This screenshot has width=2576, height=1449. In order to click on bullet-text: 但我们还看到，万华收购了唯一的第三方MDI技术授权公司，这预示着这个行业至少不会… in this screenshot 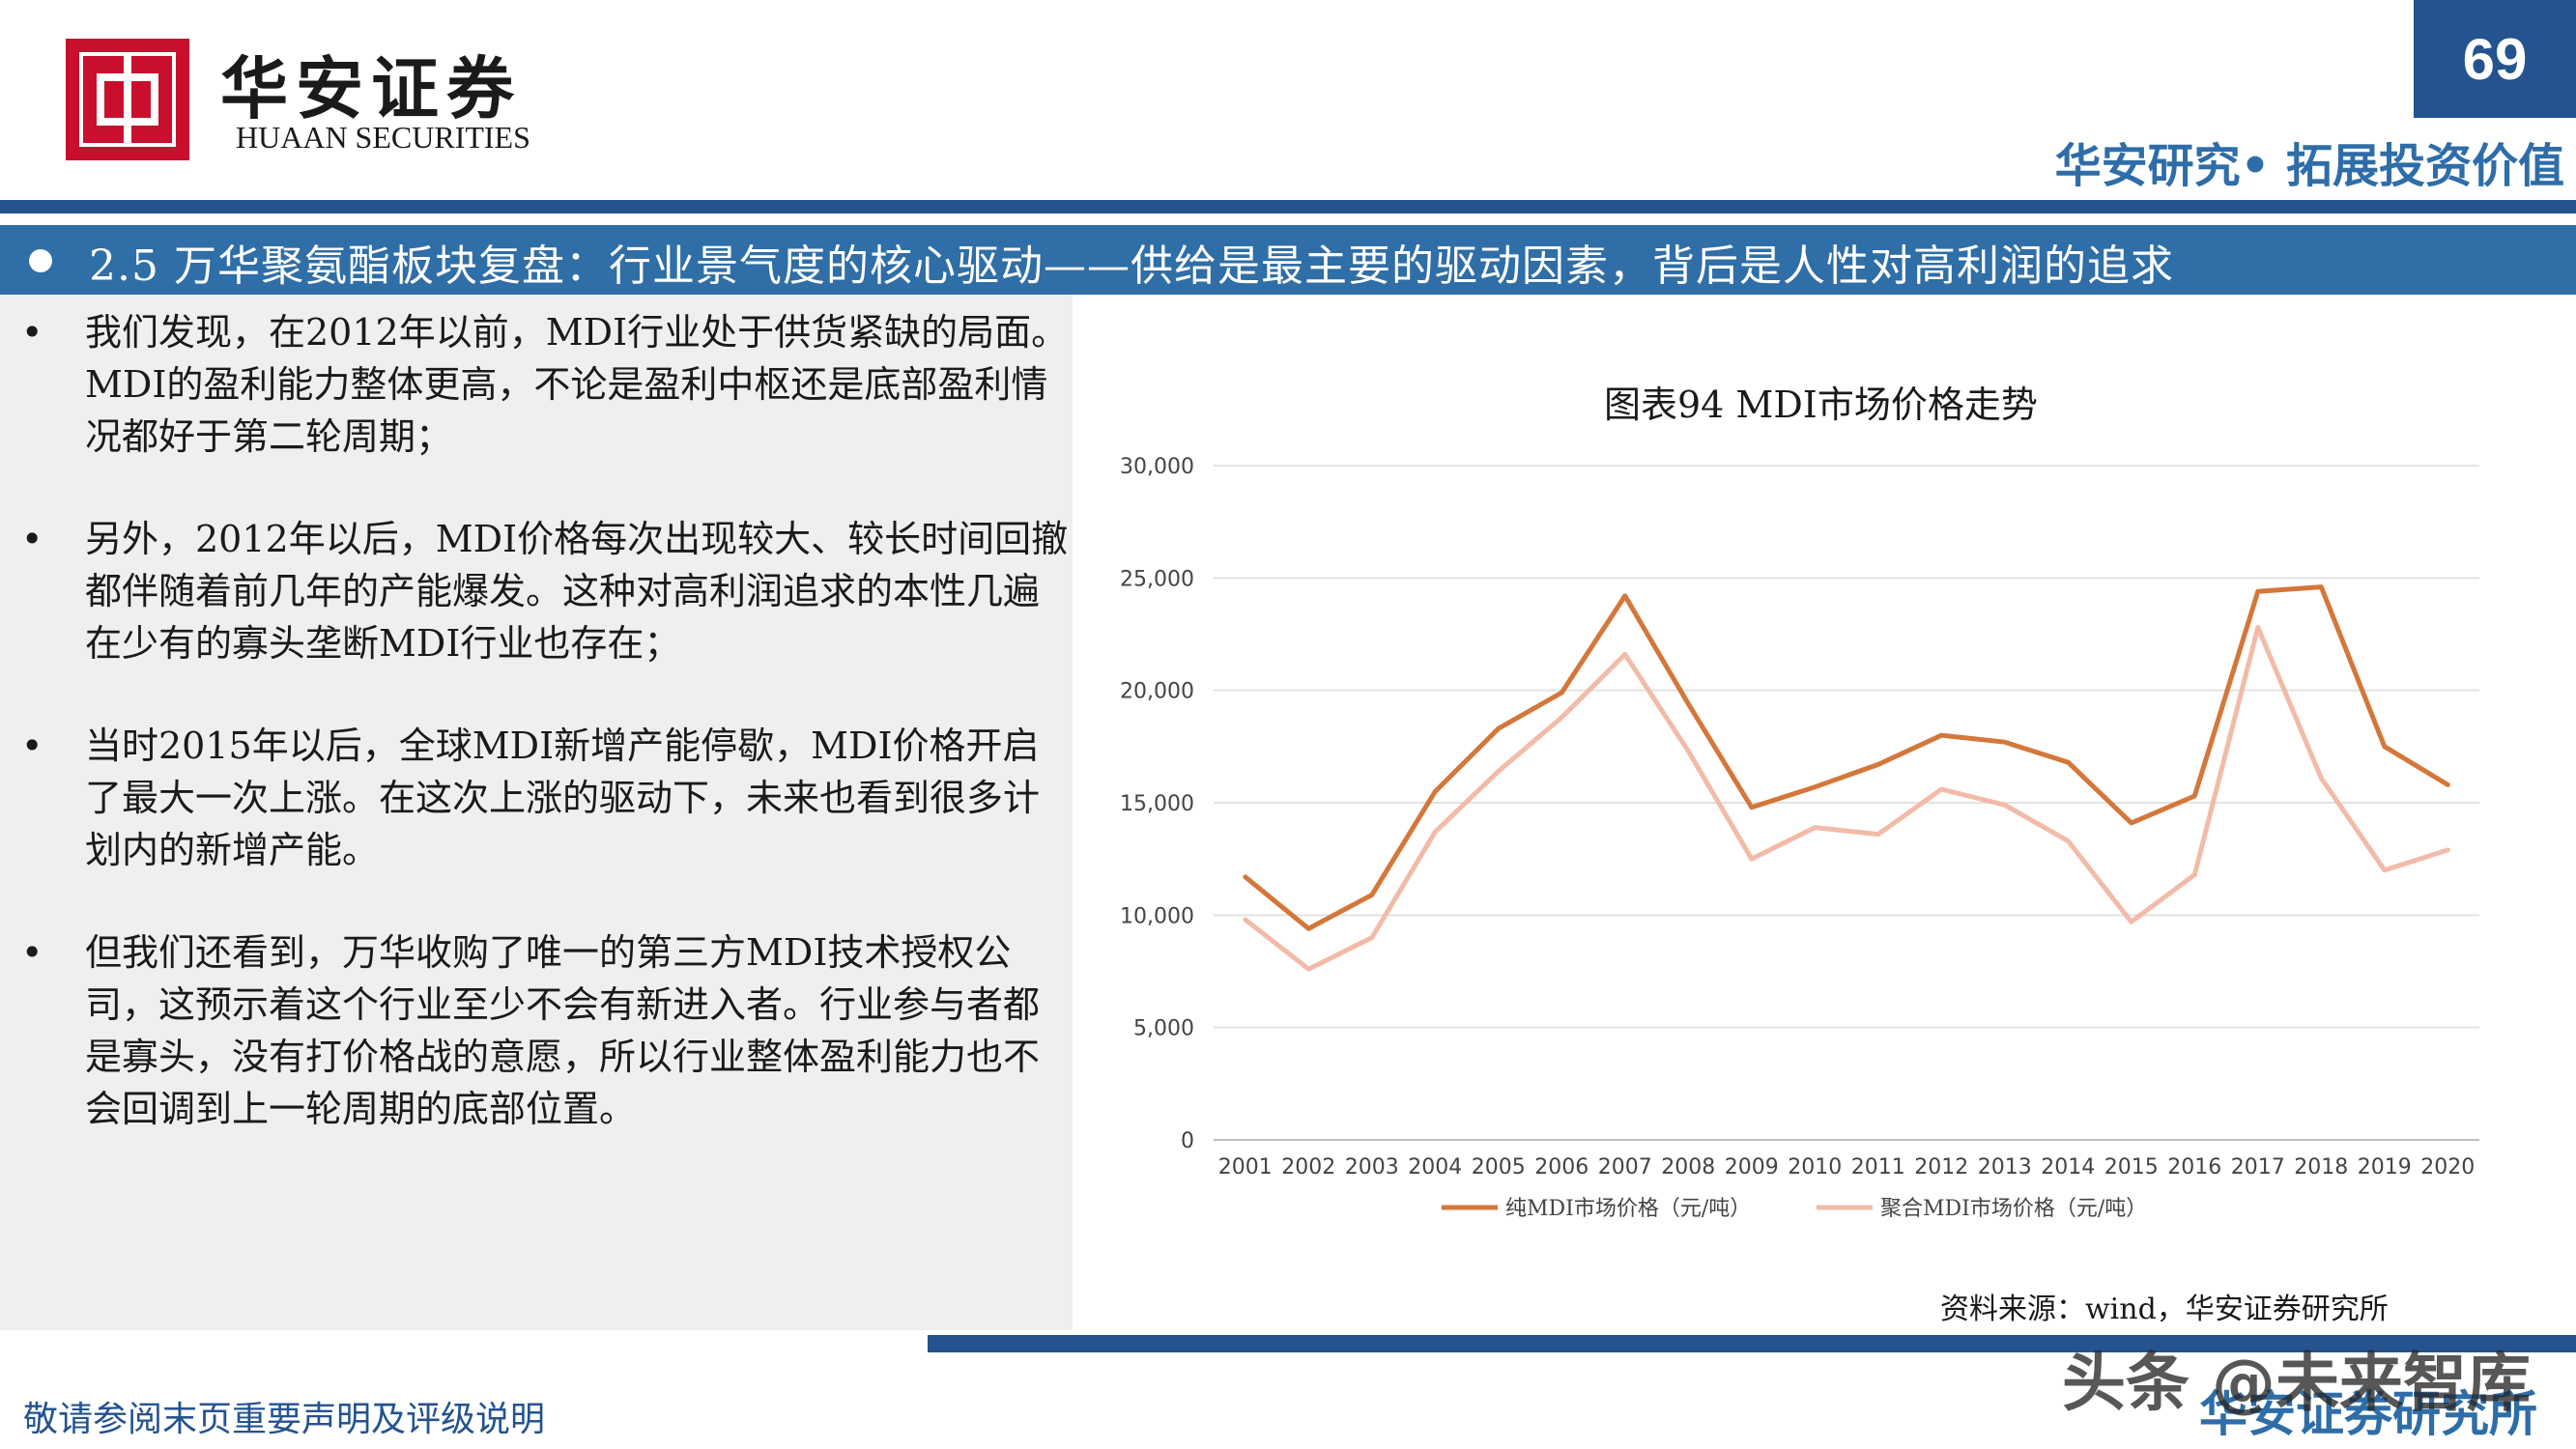, I will do `click(563, 1030)`.